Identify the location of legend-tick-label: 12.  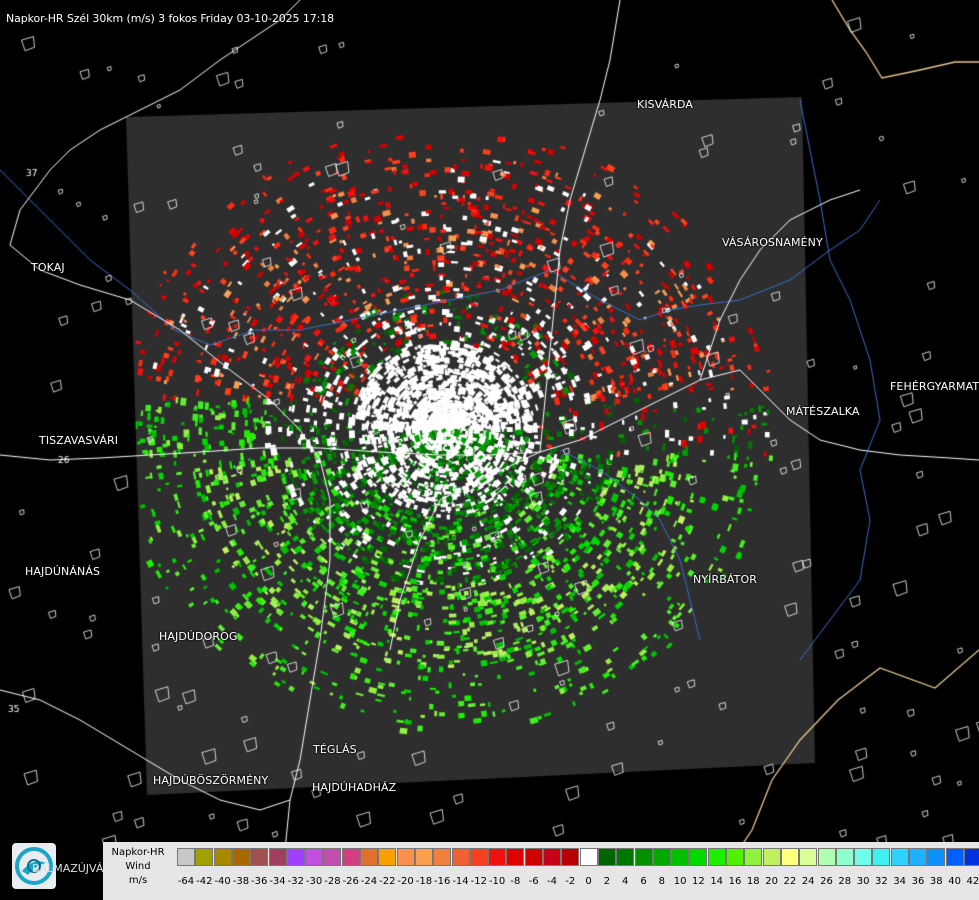
(698, 881).